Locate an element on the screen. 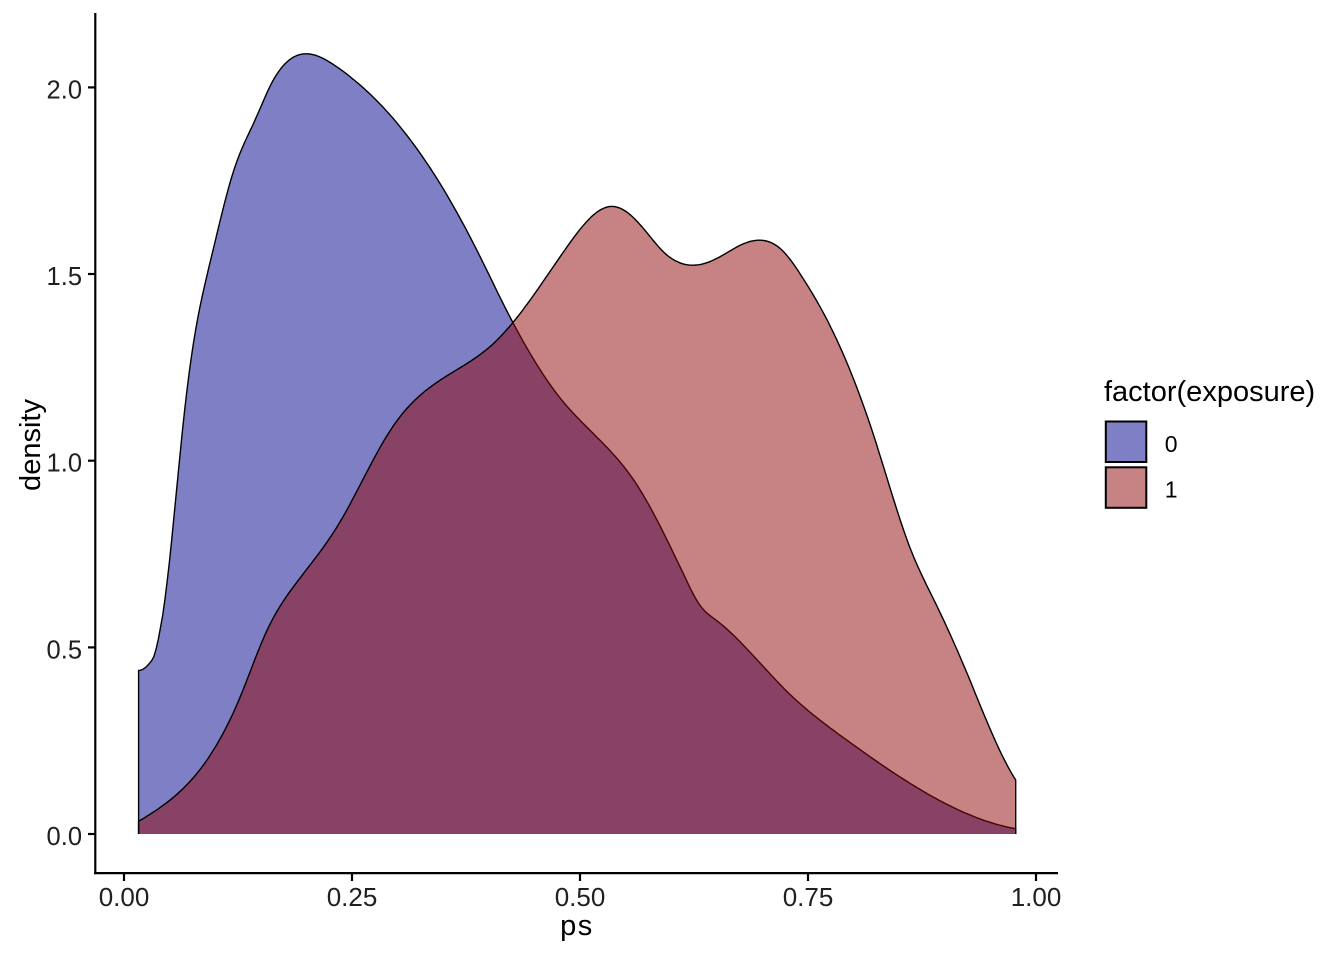  svg-text: factor(exposure) is located at coordinates (1209, 392).